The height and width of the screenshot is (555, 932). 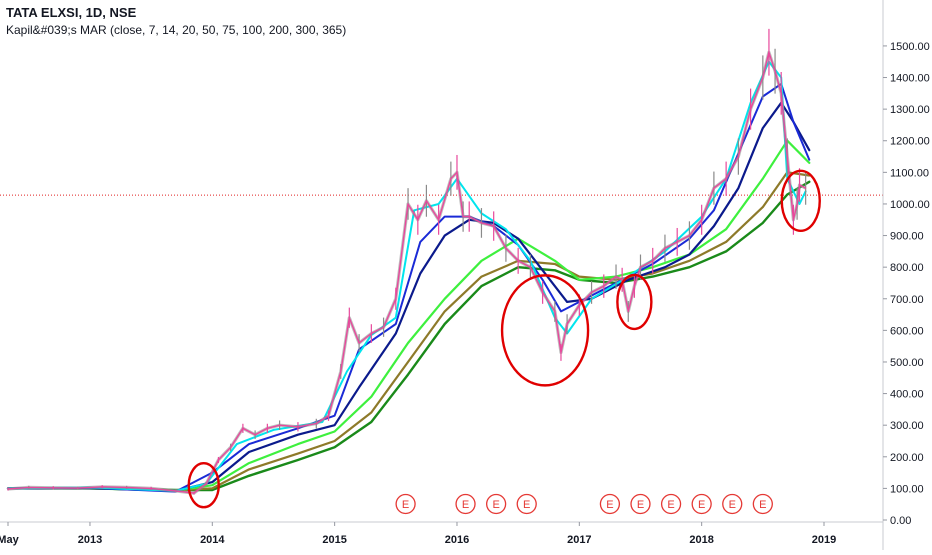 I want to click on y-tick-label: 700.00, so click(x=907, y=300).